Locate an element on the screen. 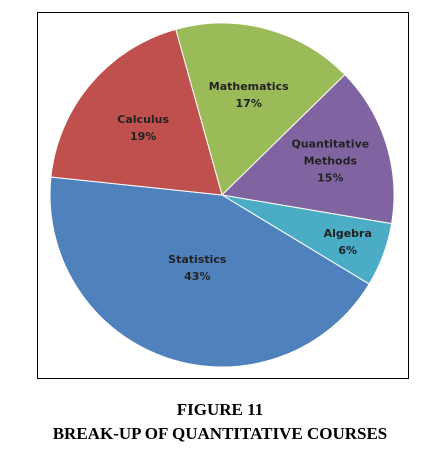 Image resolution: width=440 pixels, height=458 pixels. slice-label: Mathematics 17% is located at coordinates (249, 95).